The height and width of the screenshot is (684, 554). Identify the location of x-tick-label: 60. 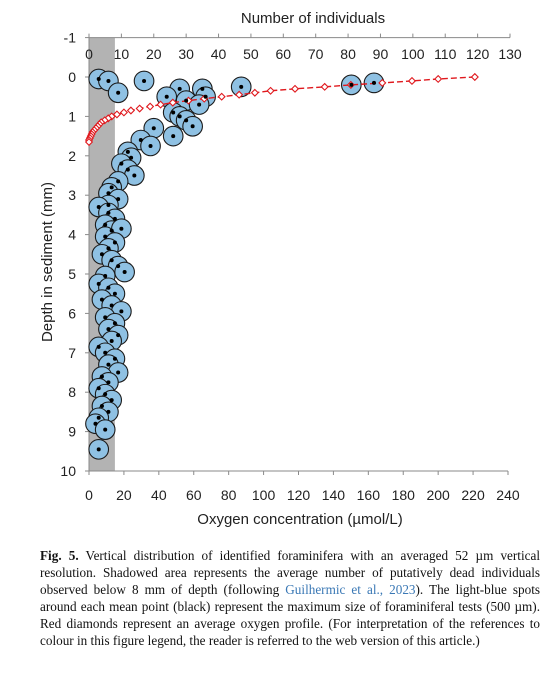
(194, 495).